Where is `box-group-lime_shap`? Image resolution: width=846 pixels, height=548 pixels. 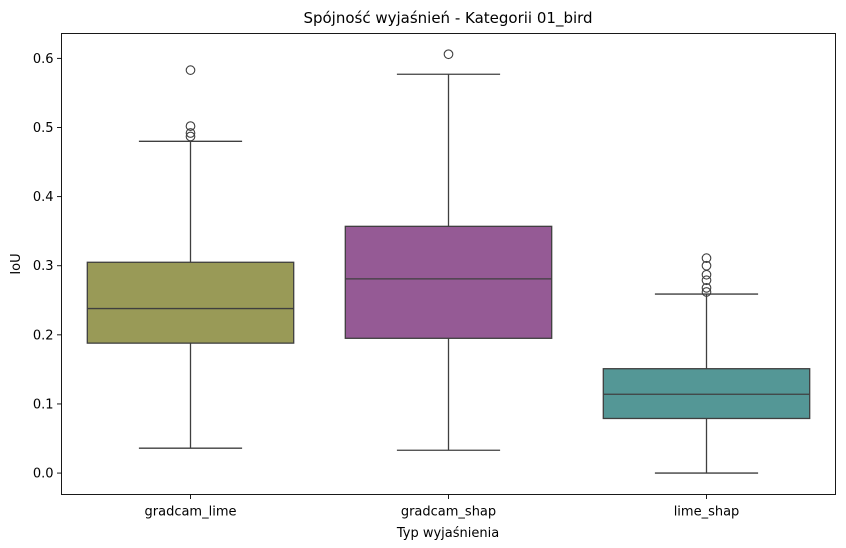
box-group-lime_shap is located at coordinates (706, 363).